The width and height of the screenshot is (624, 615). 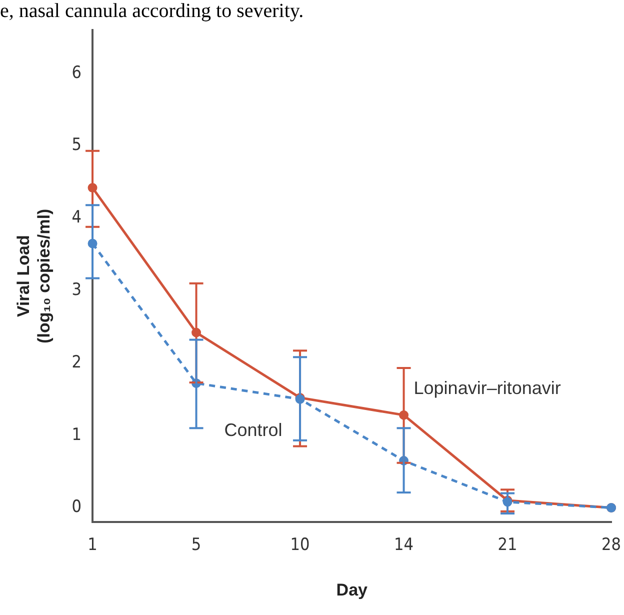 I want to click on y-tick-label: 0, so click(x=77, y=507).